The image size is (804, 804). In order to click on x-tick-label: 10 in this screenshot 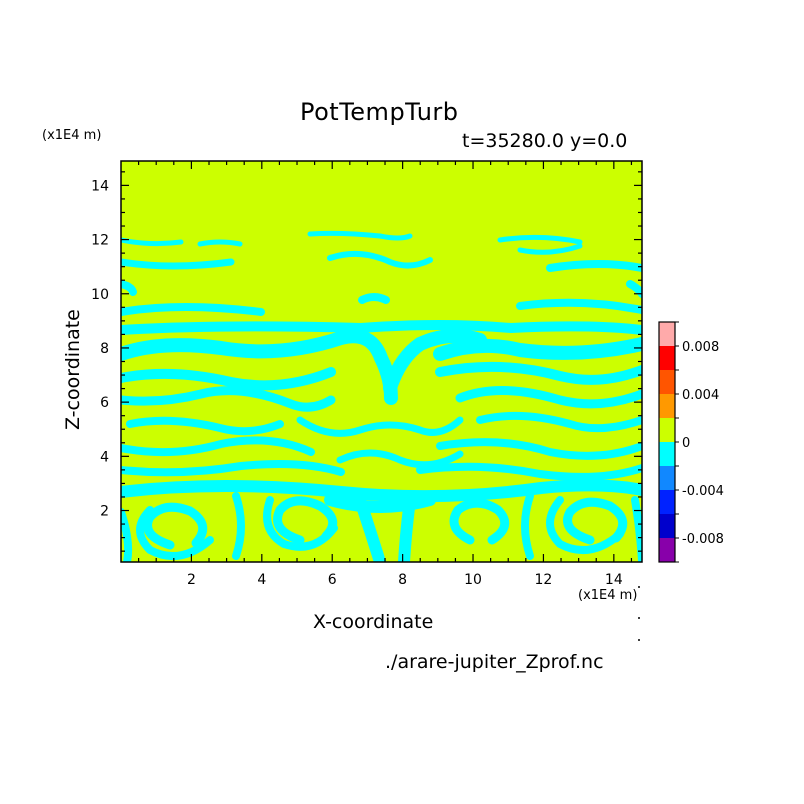, I will do `click(473, 580)`.